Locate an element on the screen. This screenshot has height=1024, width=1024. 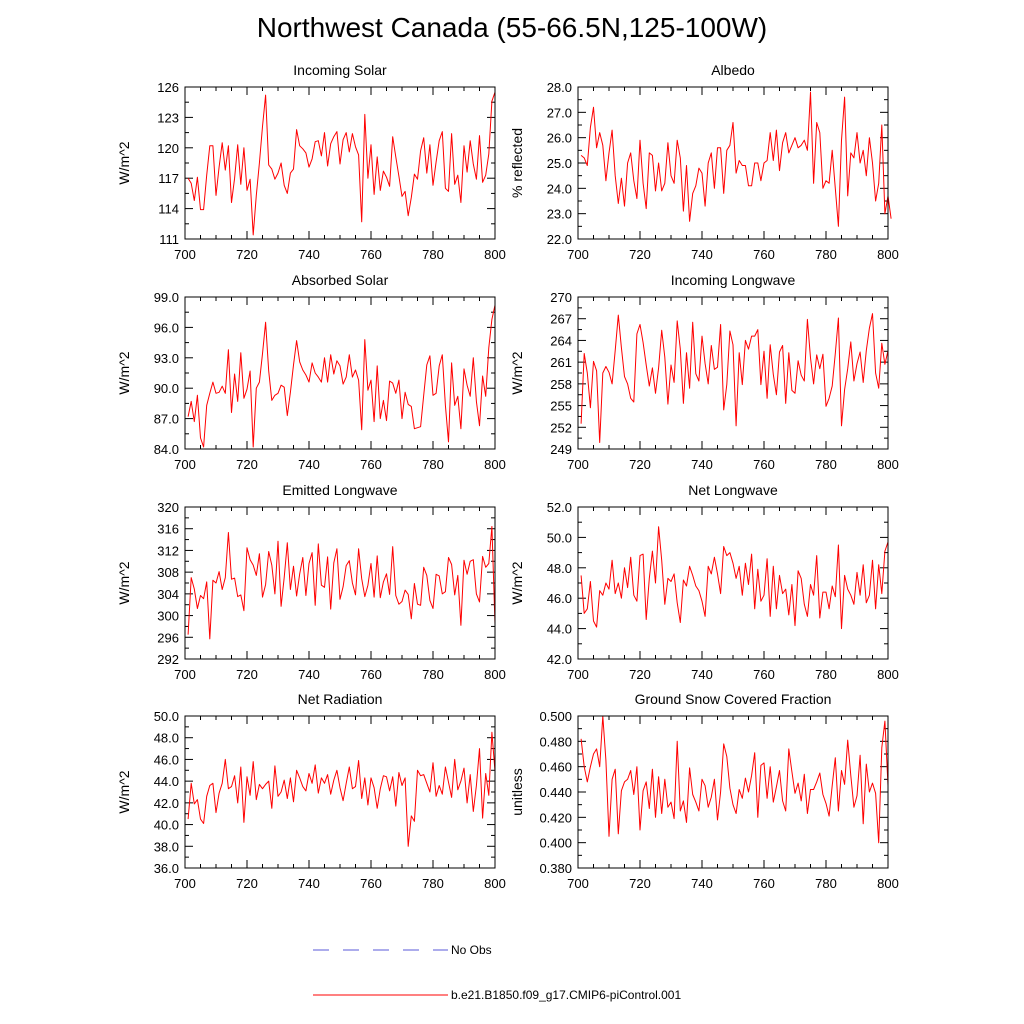
net-longwave-xtick-label: 780 is located at coordinates (826, 674).